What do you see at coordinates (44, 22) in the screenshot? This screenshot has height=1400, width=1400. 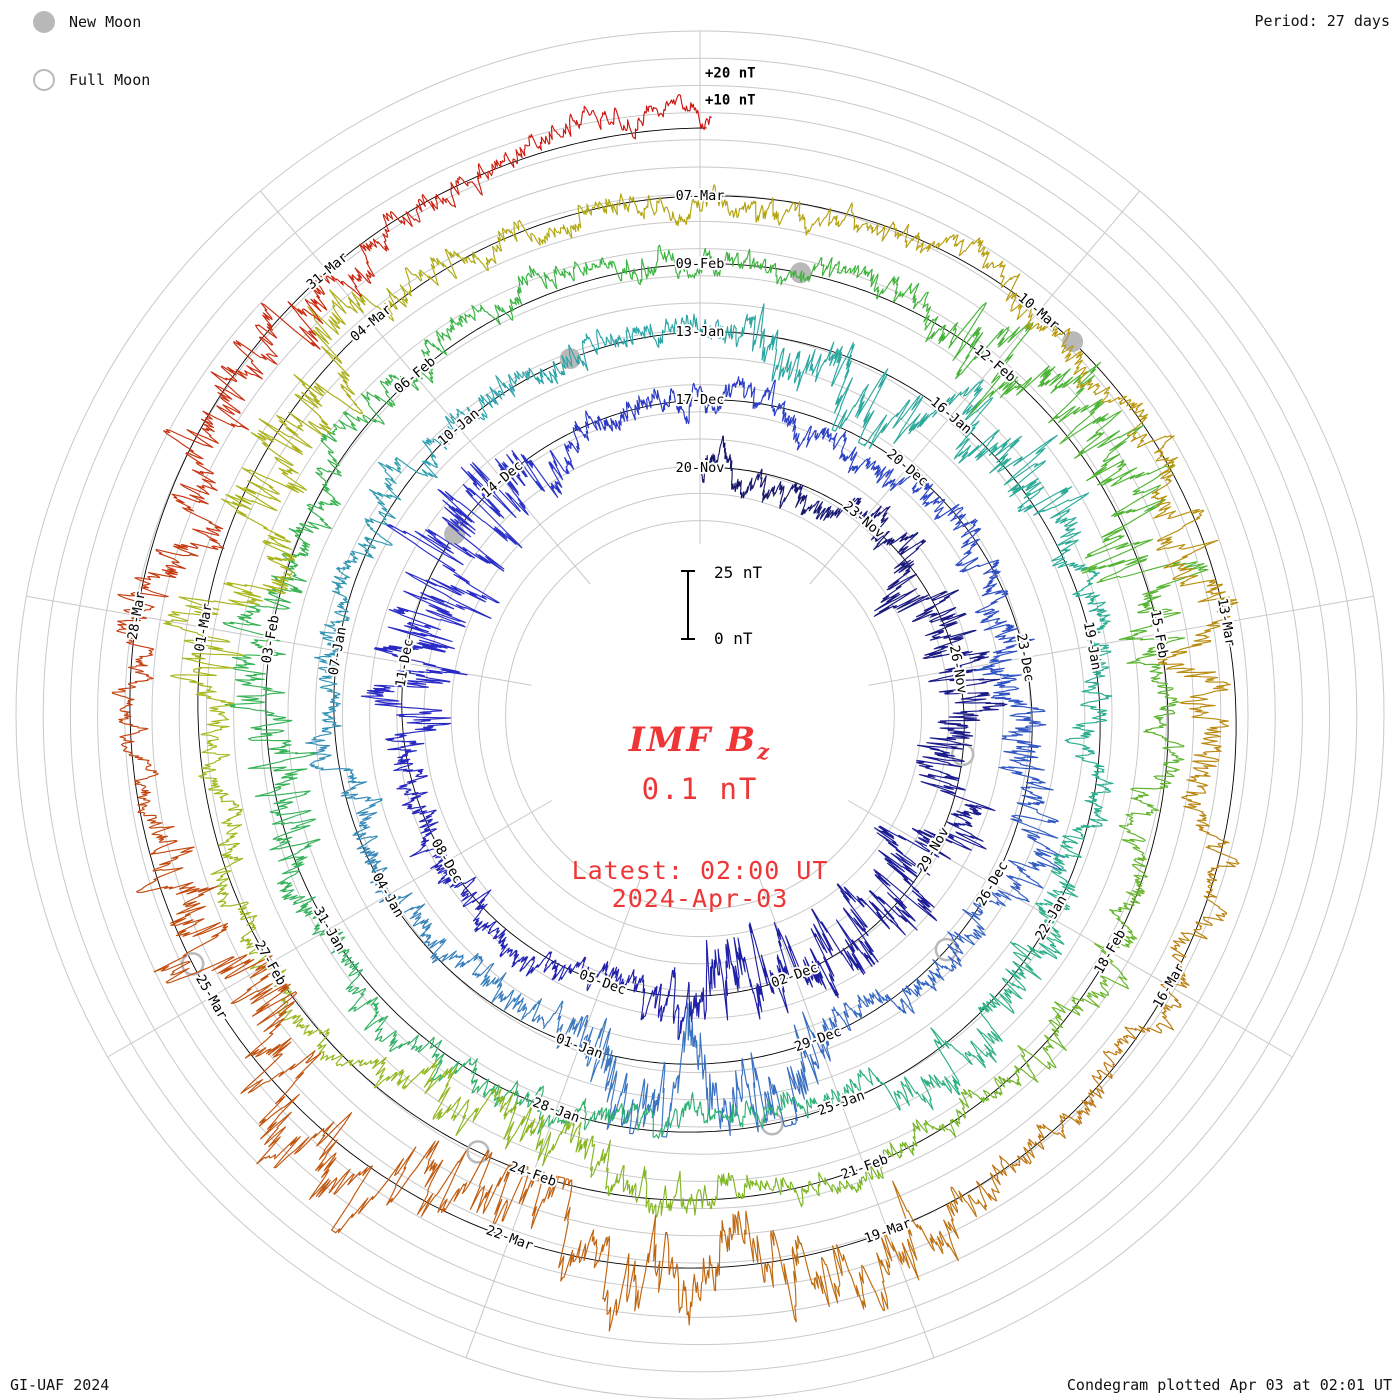 I see `new-moon-icon` at bounding box center [44, 22].